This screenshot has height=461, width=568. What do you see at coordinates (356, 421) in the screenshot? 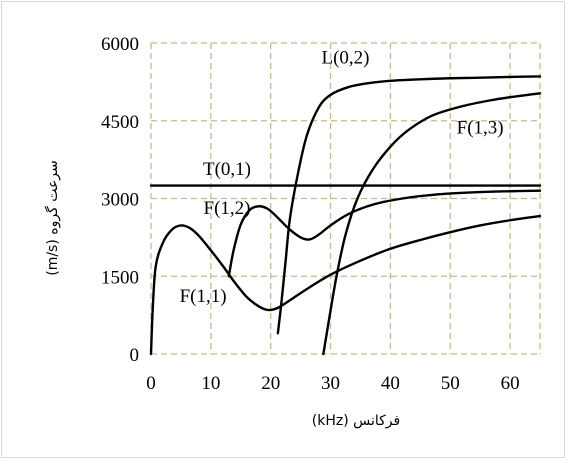
I see `x-axis-label: فرکانس (kHz)` at bounding box center [356, 421].